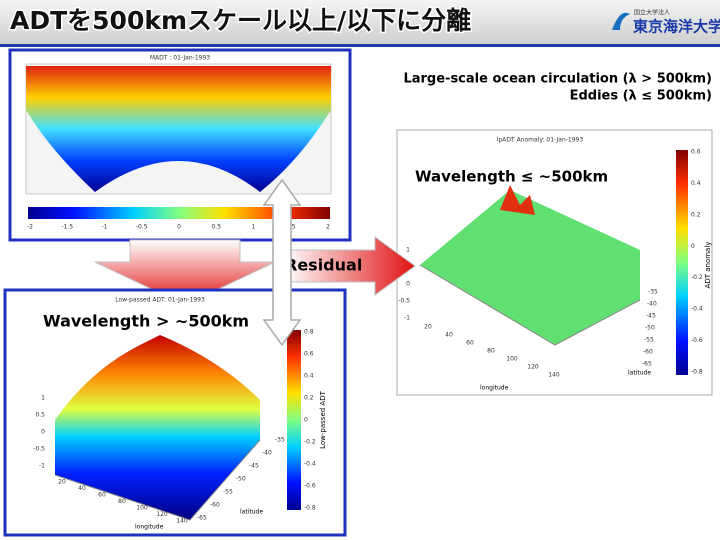 Image resolution: width=720 pixels, height=540 pixels. What do you see at coordinates (282, 262) in the screenshot?
I see `double-arrow` at bounding box center [282, 262].